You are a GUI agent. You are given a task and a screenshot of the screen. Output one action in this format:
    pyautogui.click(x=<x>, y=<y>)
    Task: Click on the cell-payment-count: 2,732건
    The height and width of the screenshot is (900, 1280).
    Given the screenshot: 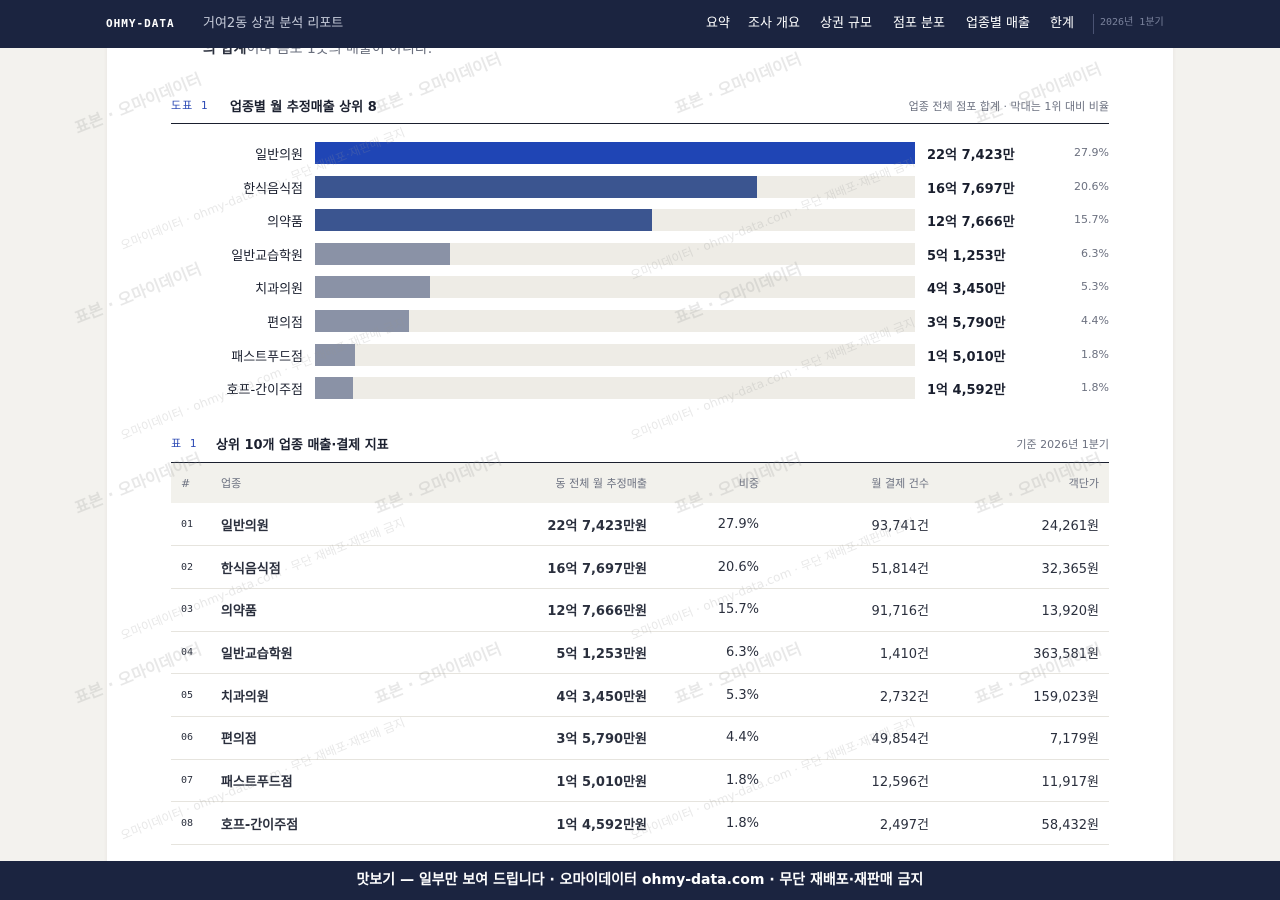 What is the action you would take?
    pyautogui.click(x=854, y=695)
    